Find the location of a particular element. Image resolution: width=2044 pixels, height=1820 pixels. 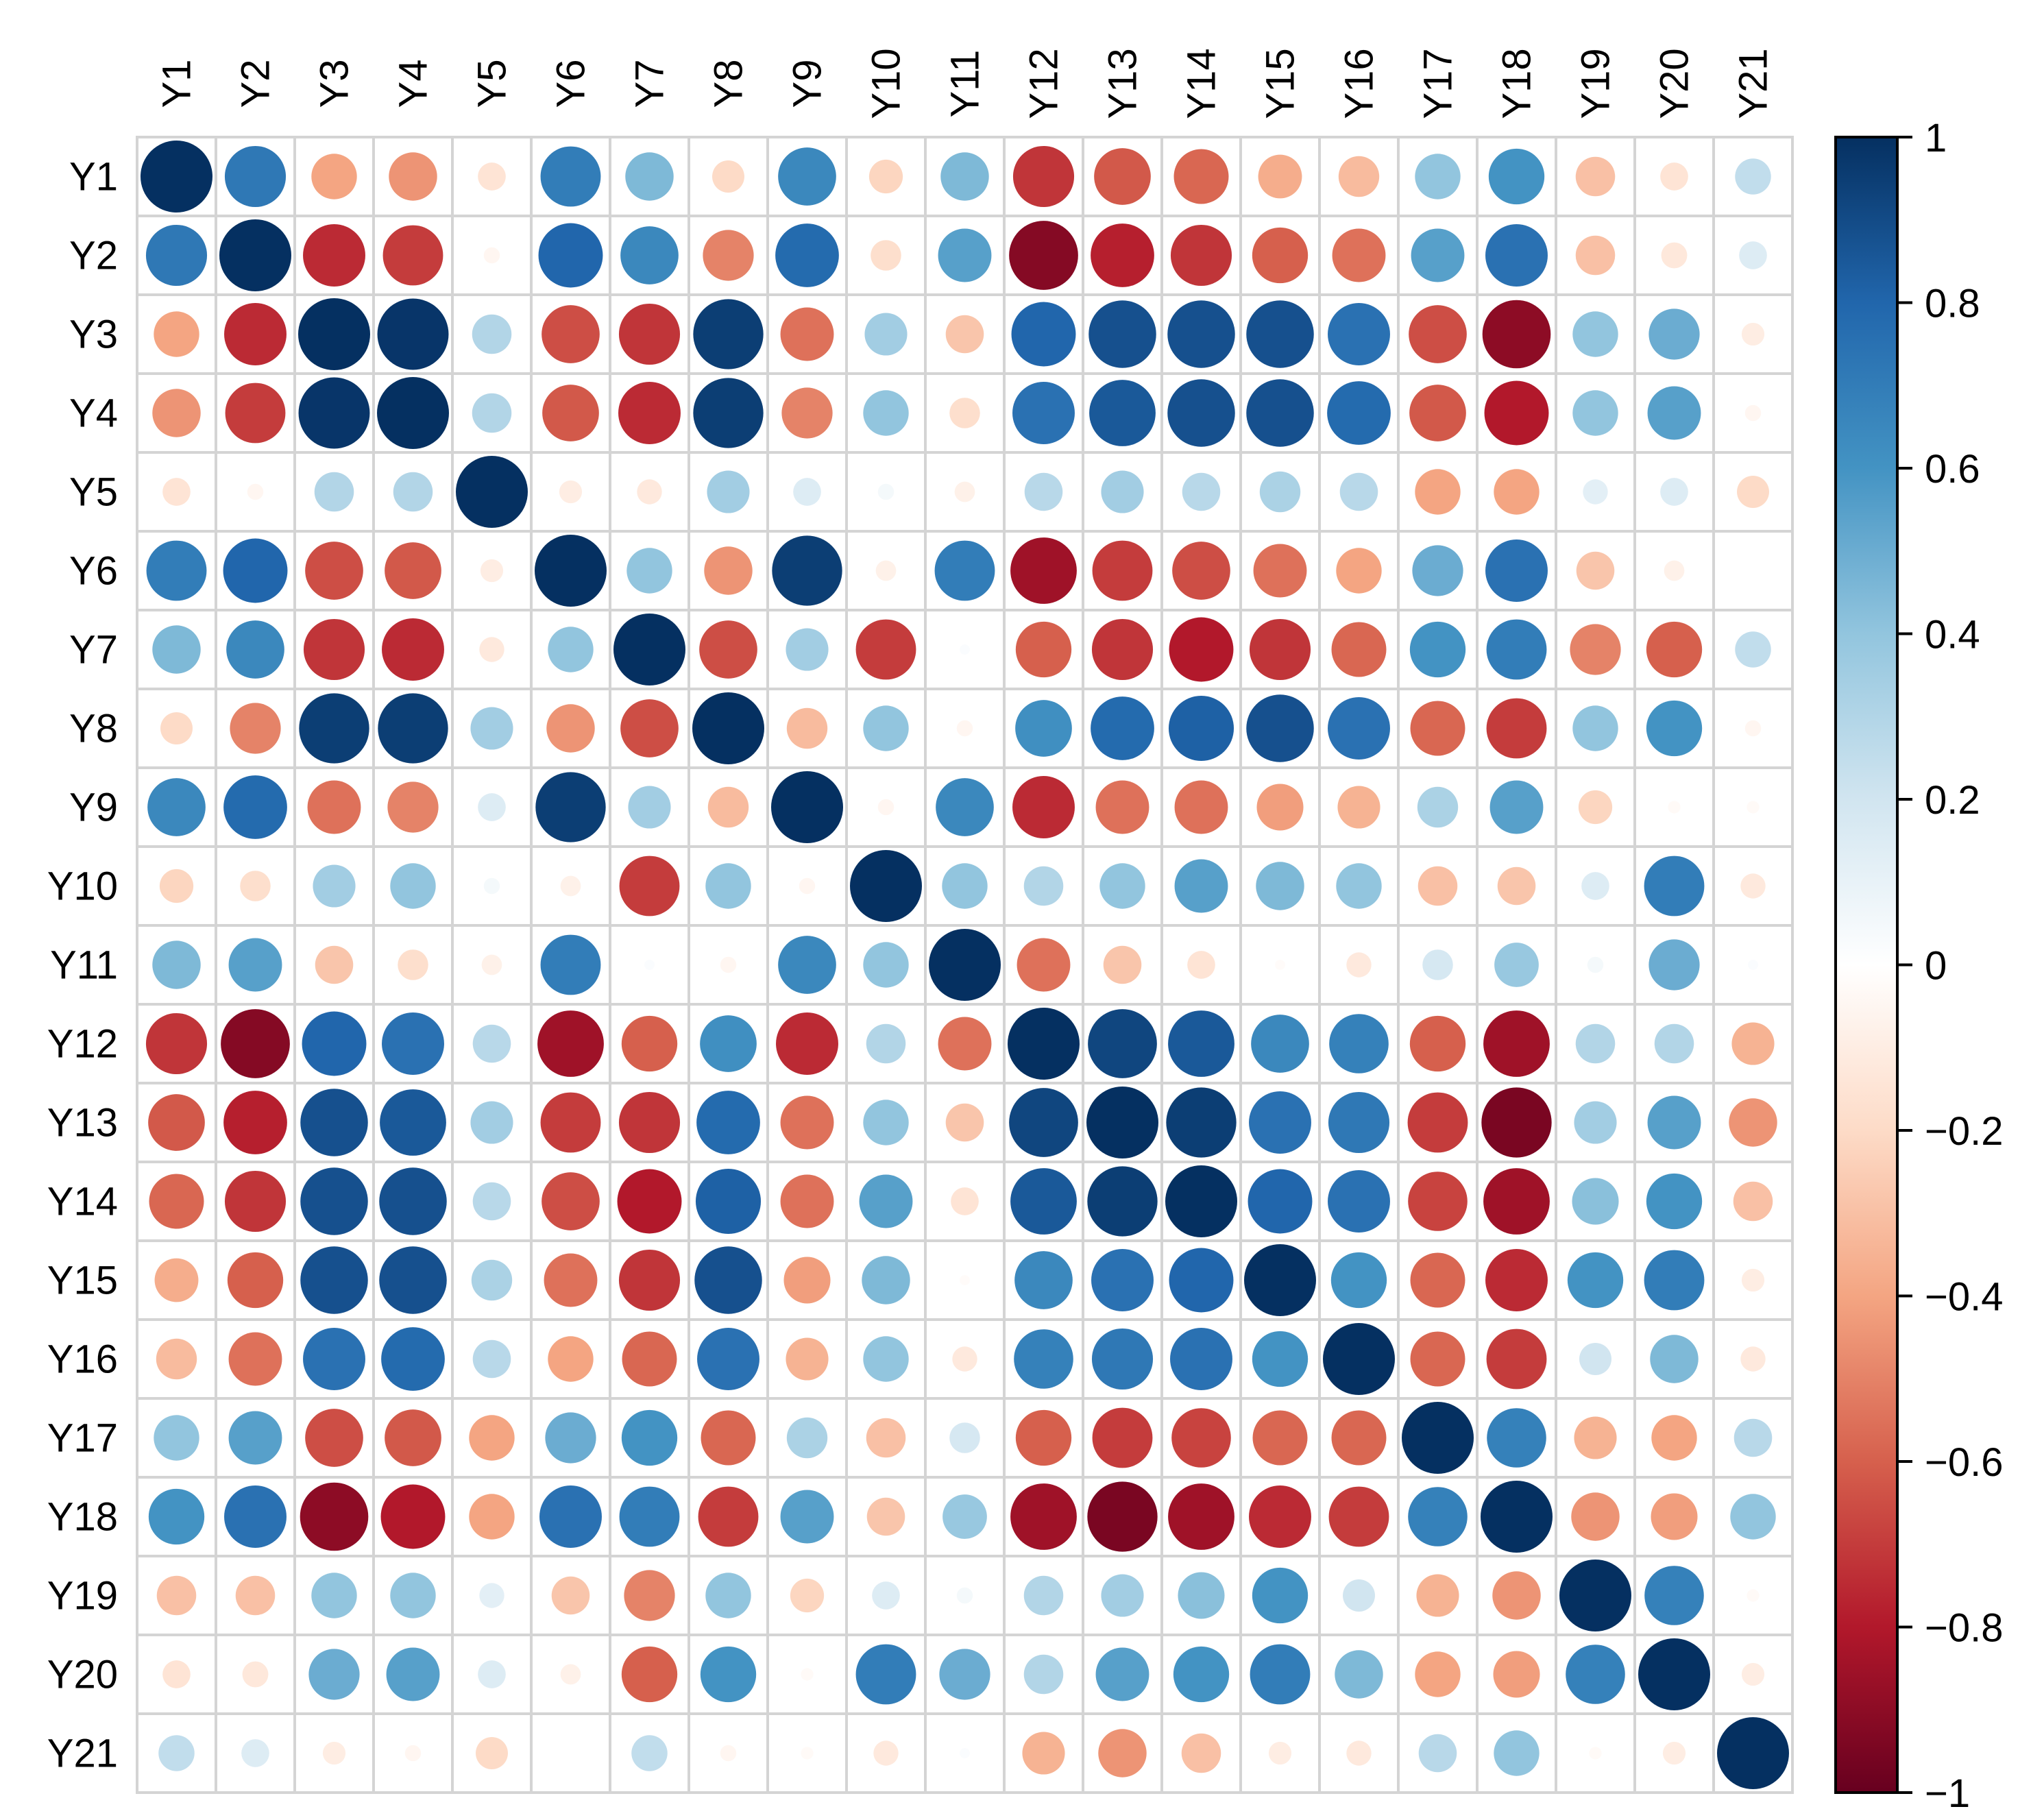

correlation-circle-Y14-Y18 is located at coordinates (1517, 1201).